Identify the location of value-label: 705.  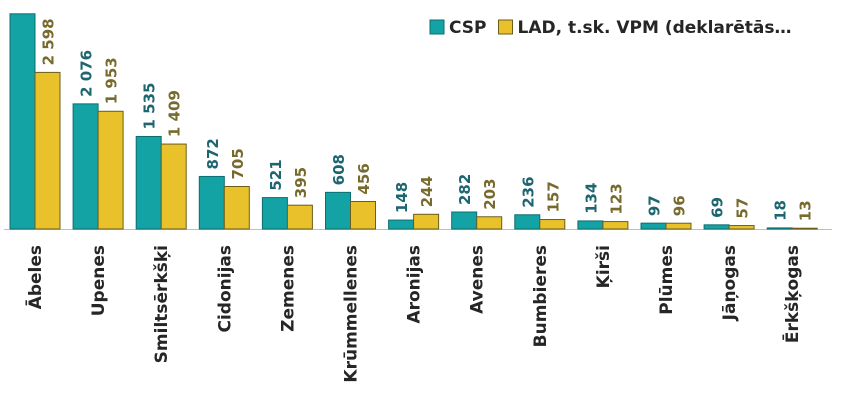
(238, 163).